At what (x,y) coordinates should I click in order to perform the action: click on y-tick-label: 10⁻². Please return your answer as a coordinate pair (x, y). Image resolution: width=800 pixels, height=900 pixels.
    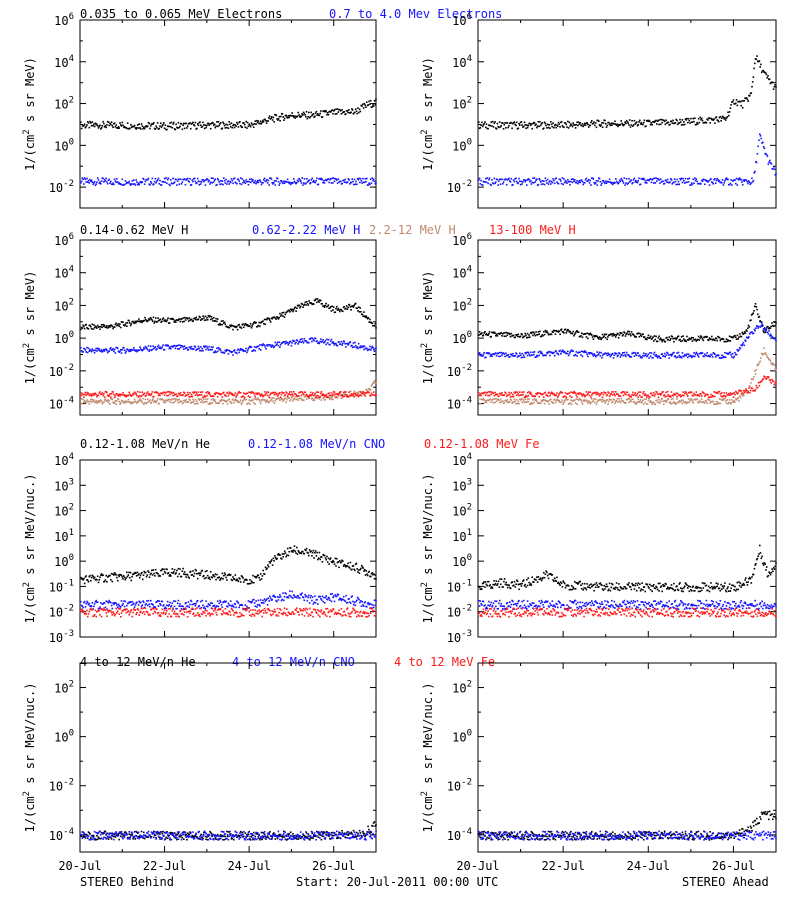
    Looking at the image, I should click on (61, 371).